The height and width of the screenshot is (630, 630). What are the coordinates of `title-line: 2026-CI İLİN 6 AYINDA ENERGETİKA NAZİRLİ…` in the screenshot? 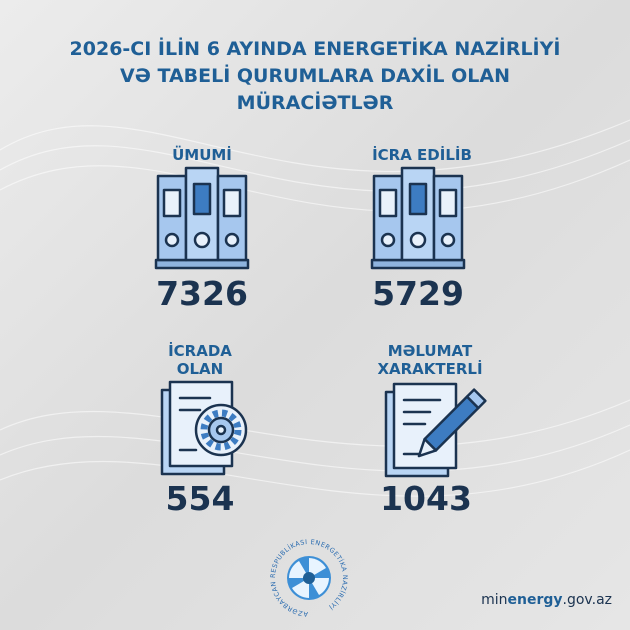 It's located at (315, 48).